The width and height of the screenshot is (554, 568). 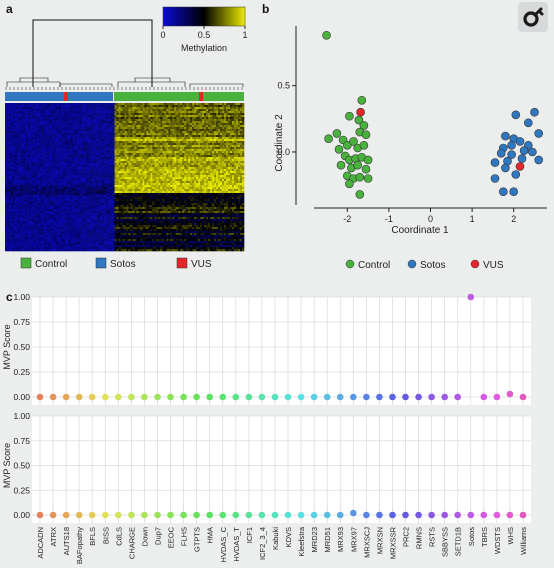 What do you see at coordinates (53, 536) in the screenshot?
I see `category-label: ATRX` at bounding box center [53, 536].